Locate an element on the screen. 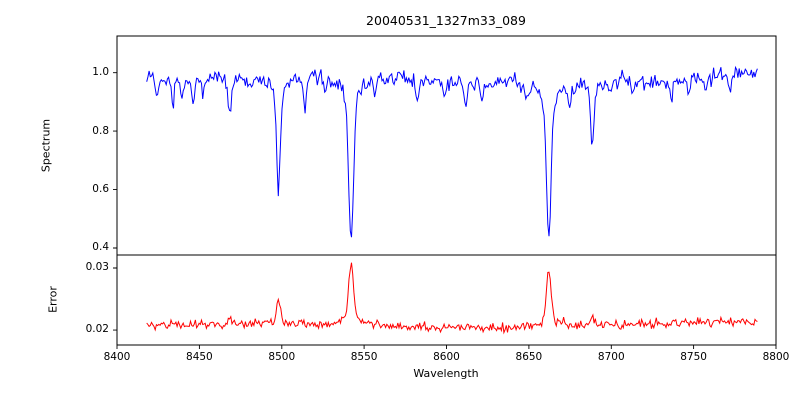 The image size is (800, 400). error-axis-label: Error is located at coordinates (53, 299).